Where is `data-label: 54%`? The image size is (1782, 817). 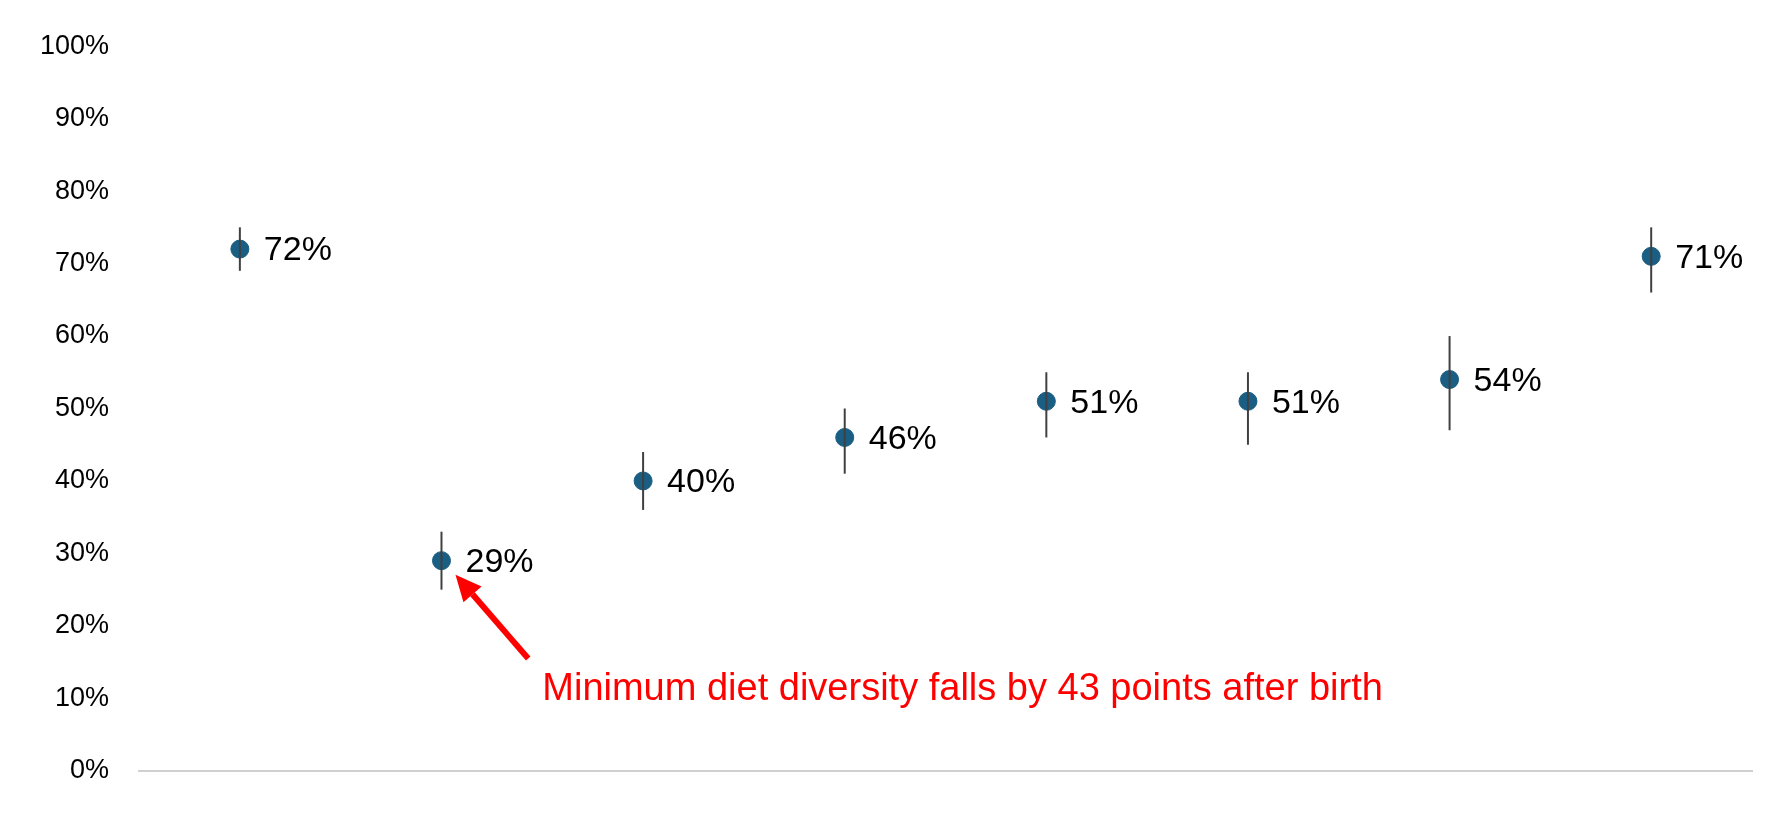
data-label: 54% is located at coordinates (1507, 378).